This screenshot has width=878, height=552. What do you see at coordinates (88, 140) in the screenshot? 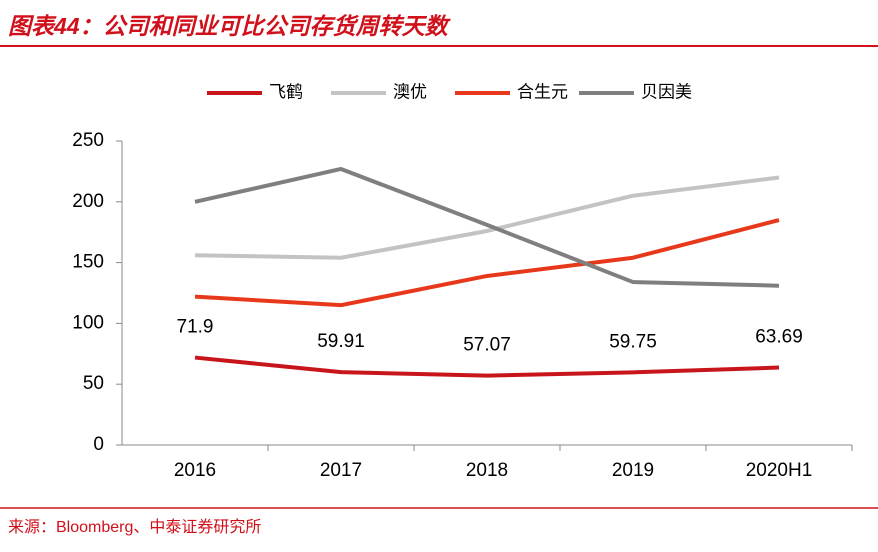
I see `y-tick-label: 250` at bounding box center [88, 140].